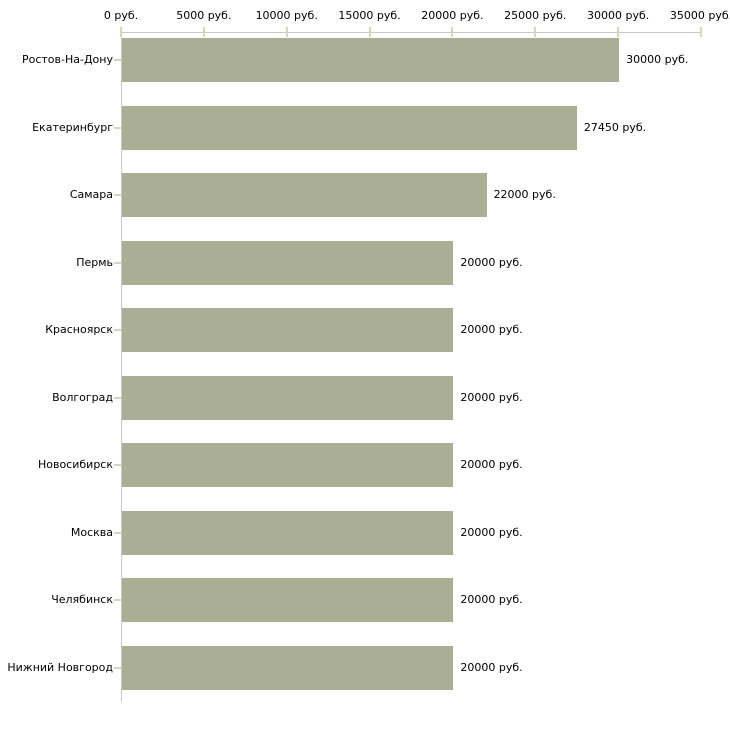  Describe the element at coordinates (91, 532) in the screenshot. I see `category-label: Москва` at that location.